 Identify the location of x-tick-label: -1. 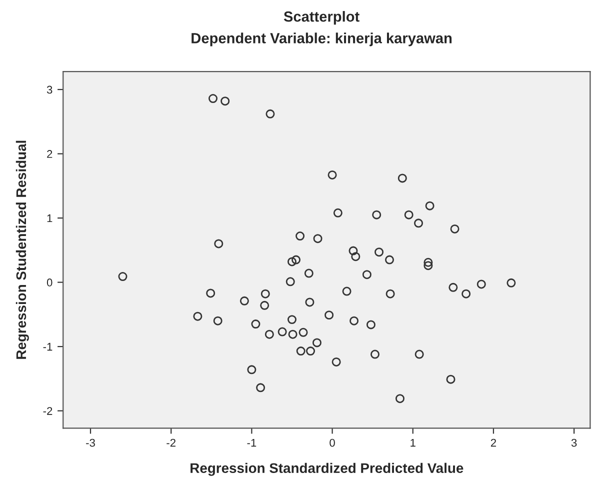
(251, 442).